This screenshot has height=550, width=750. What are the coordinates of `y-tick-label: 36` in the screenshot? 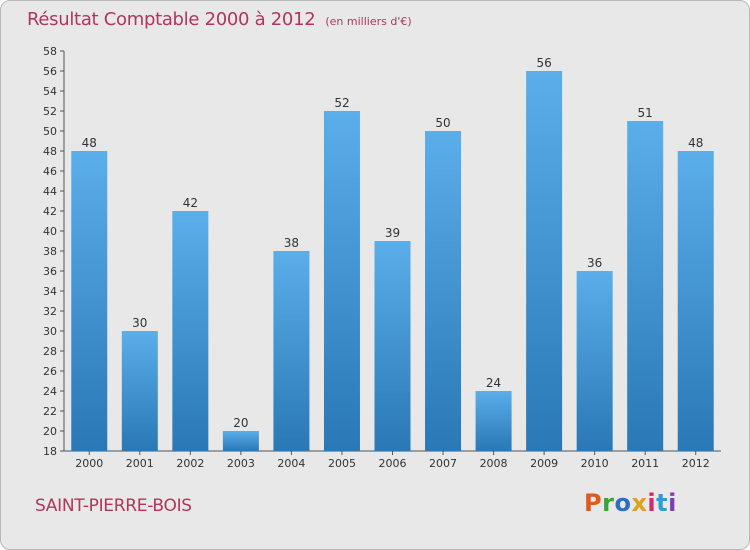 It's located at (50, 271).